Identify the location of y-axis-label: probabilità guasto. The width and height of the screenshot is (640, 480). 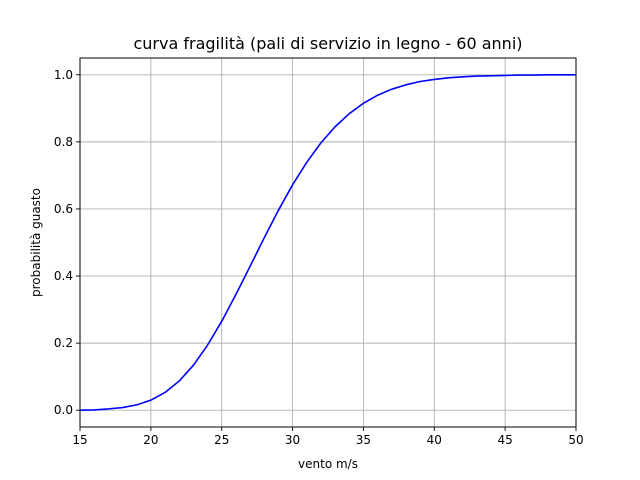
(36, 242).